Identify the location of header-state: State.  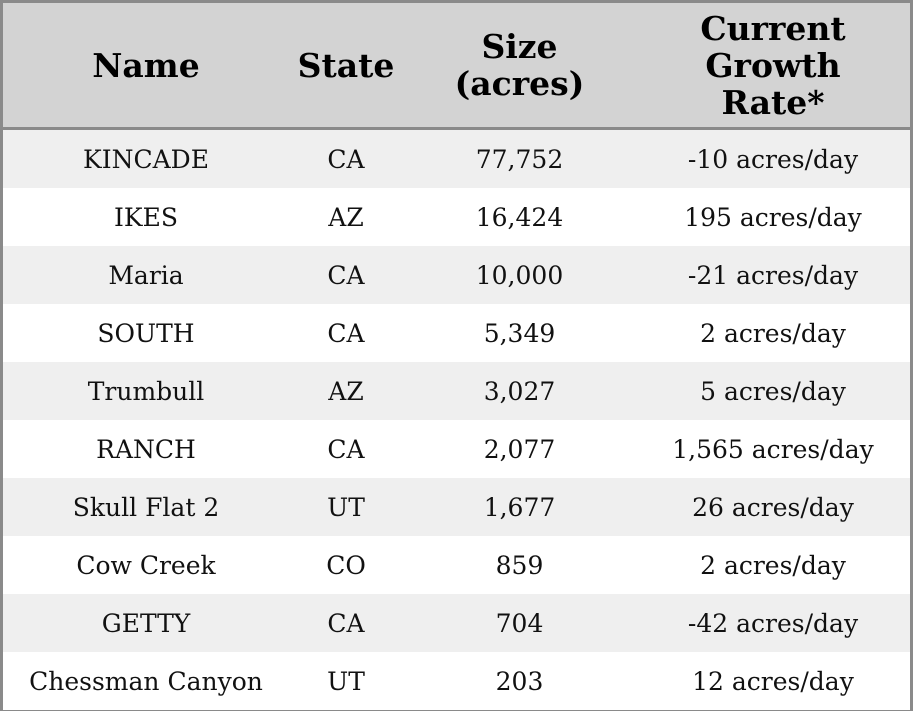
(346, 66).